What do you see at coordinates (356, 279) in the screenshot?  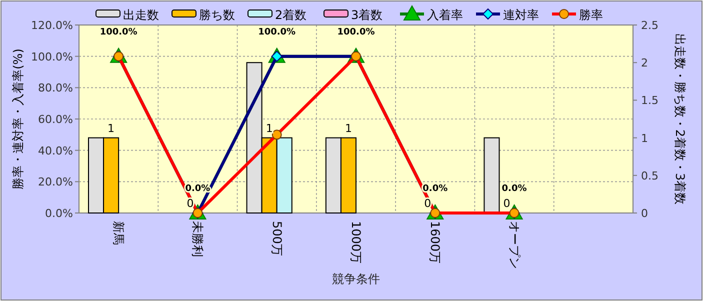 I see `x-axis-title: 競争条件` at bounding box center [356, 279].